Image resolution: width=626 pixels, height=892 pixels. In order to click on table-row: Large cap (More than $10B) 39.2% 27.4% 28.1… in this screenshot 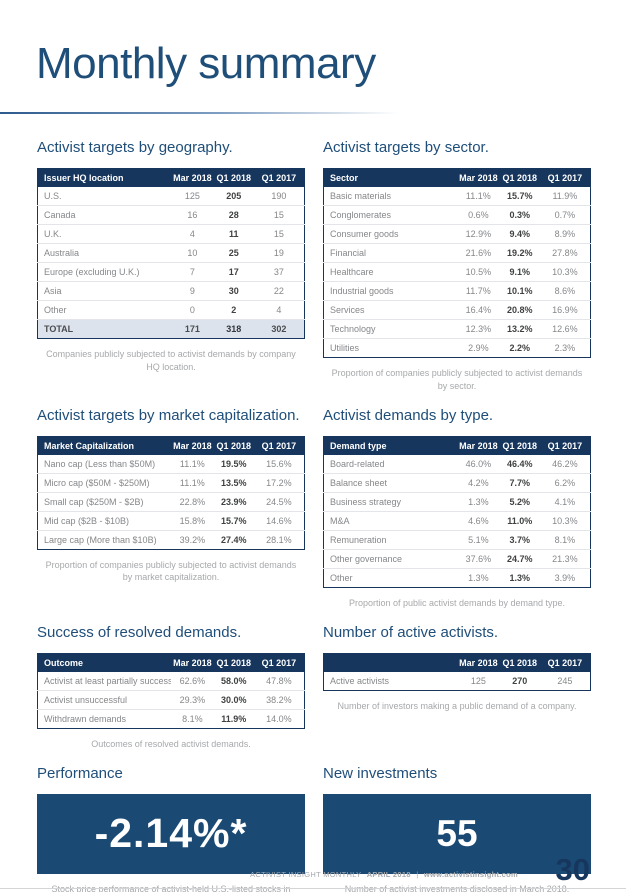, I will do `click(171, 539)`.